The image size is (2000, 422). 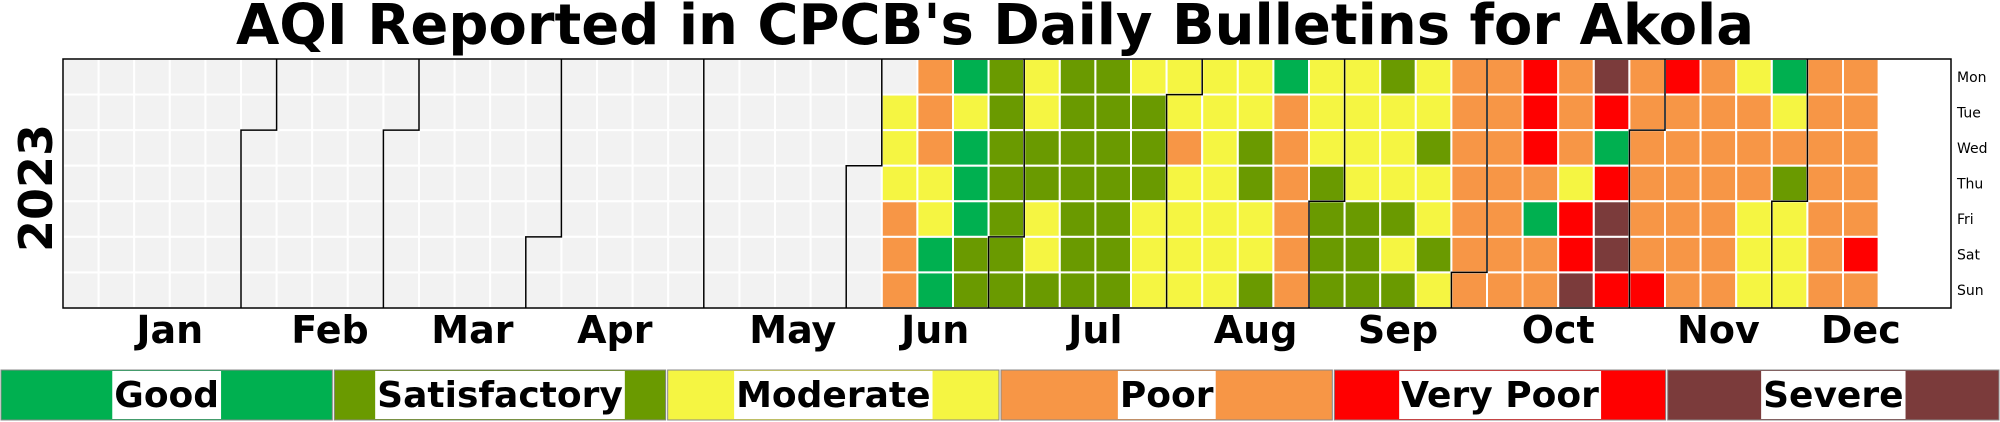 What do you see at coordinates (1965, 220) in the screenshot?
I see `weekday-label: Fri` at bounding box center [1965, 220].